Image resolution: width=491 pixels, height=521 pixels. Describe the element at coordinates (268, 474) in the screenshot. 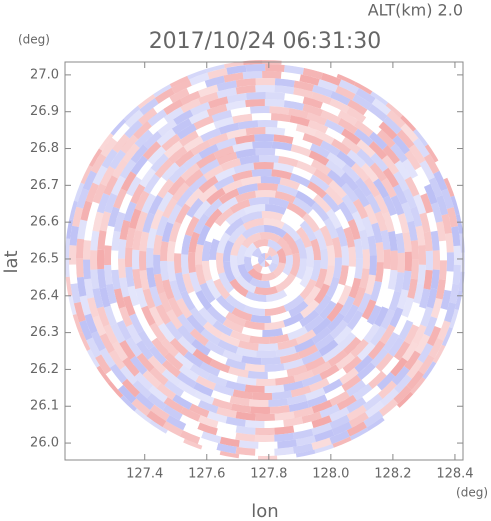

I see `x-tick-label: 127.8` at that location.